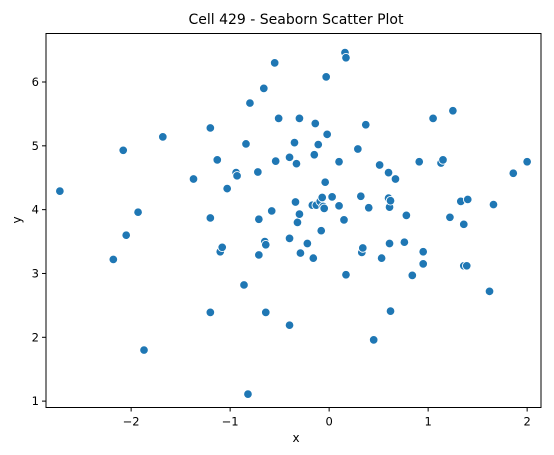 The image size is (554, 455). I want to click on y-tick-label: 3, so click(35, 273).